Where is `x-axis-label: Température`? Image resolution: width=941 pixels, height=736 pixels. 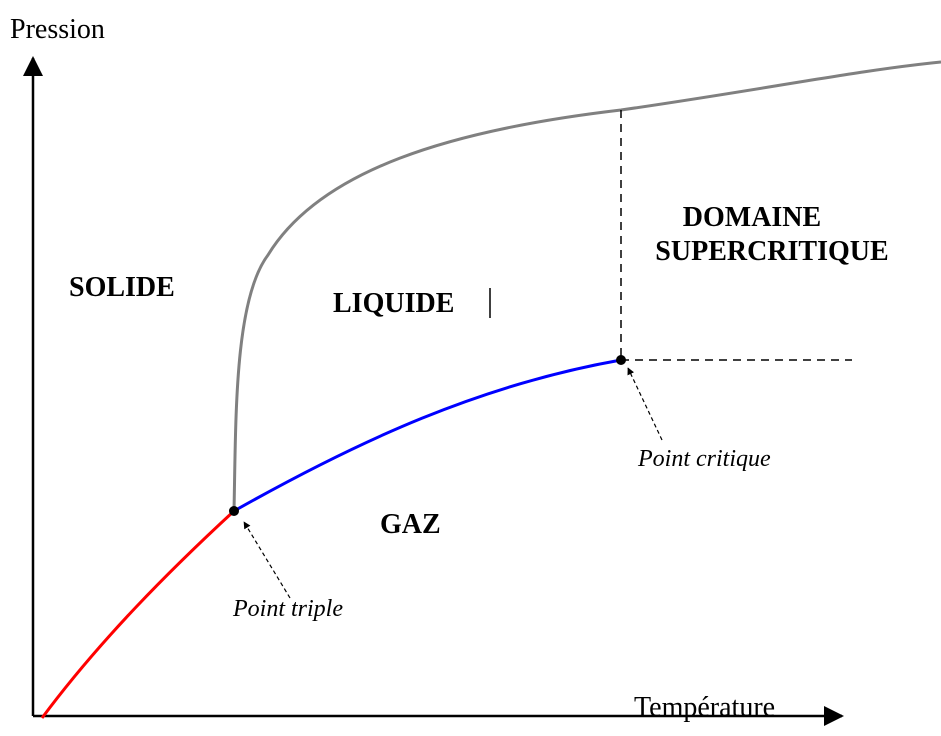
x-axis-label: Température is located at coordinates (704, 707).